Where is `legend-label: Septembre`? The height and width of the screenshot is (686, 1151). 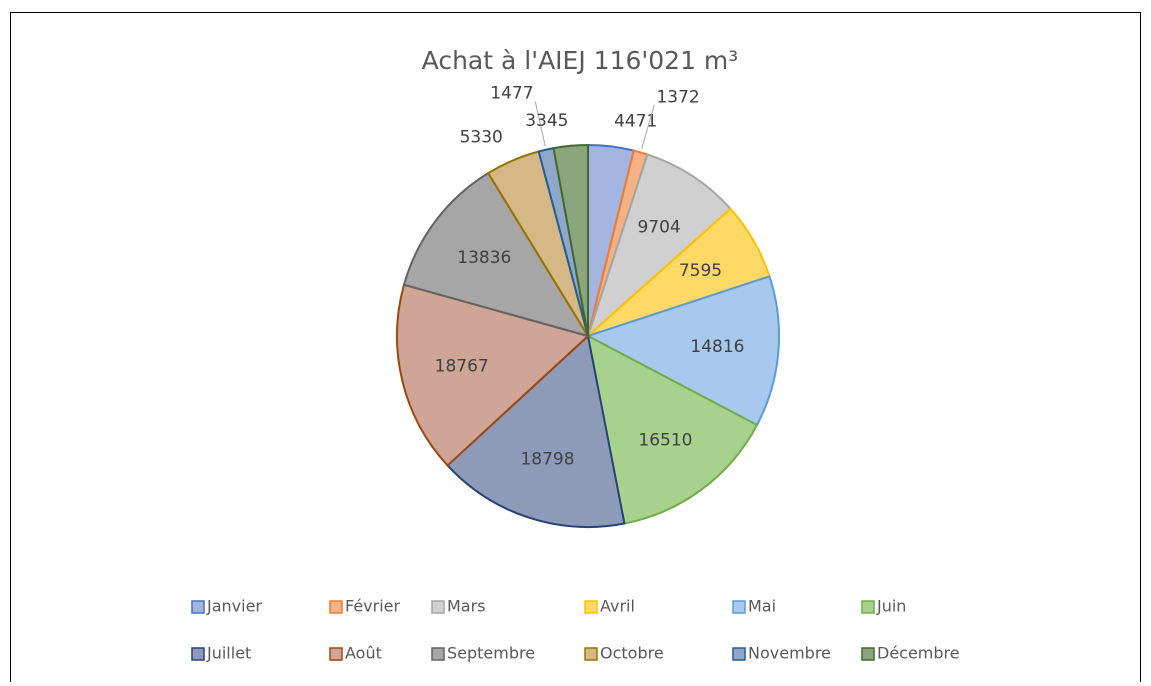 legend-label: Septembre is located at coordinates (491, 653).